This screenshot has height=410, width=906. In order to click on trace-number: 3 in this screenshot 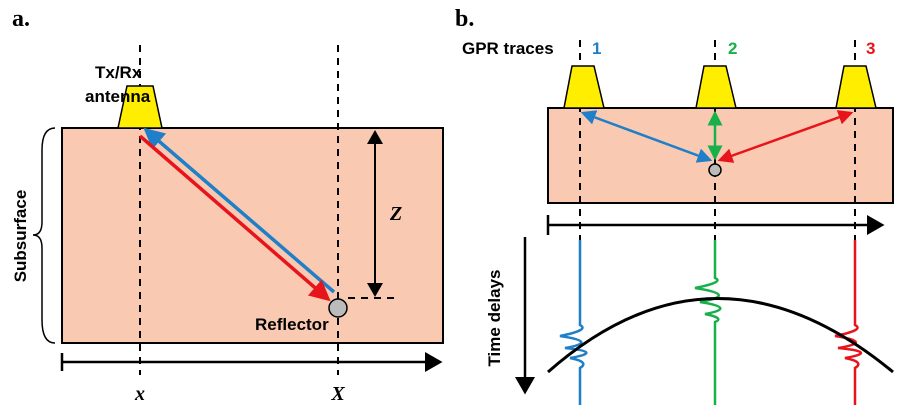, I will do `click(870, 48)`.